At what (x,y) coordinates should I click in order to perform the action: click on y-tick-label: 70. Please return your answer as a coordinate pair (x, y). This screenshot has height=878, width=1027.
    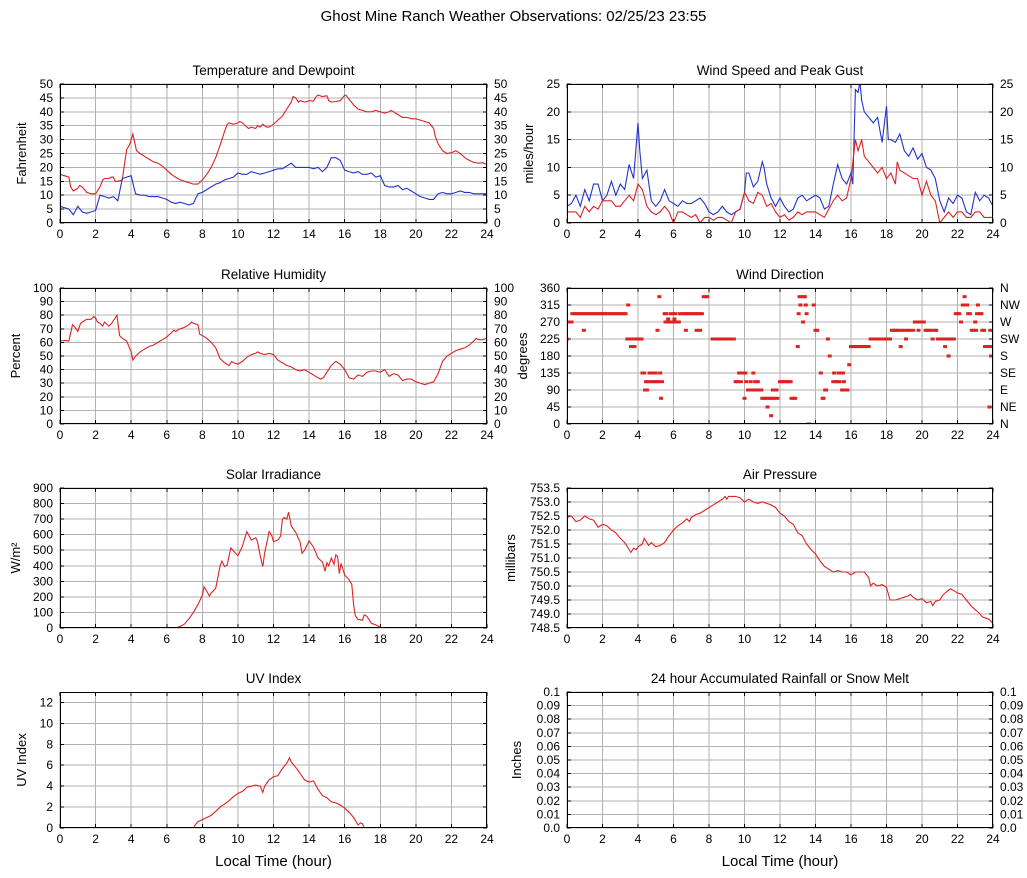
    Looking at the image, I should click on (47, 329).